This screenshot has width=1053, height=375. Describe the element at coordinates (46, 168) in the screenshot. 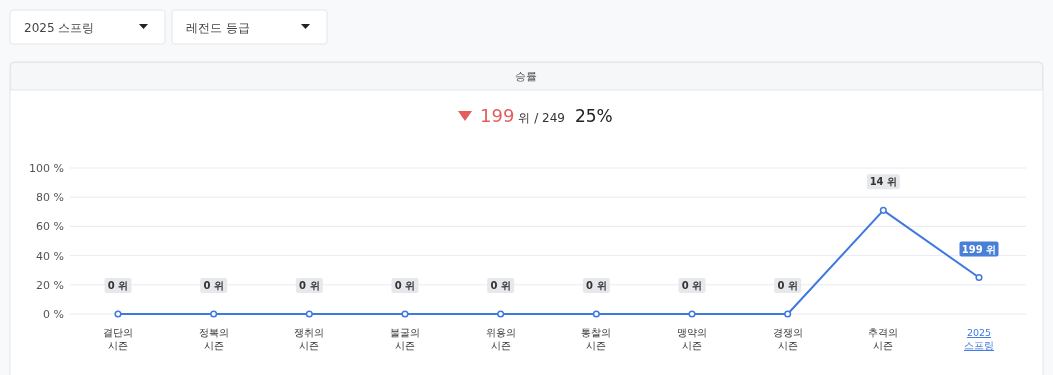

I see `y-tick-label: 100 %` at that location.